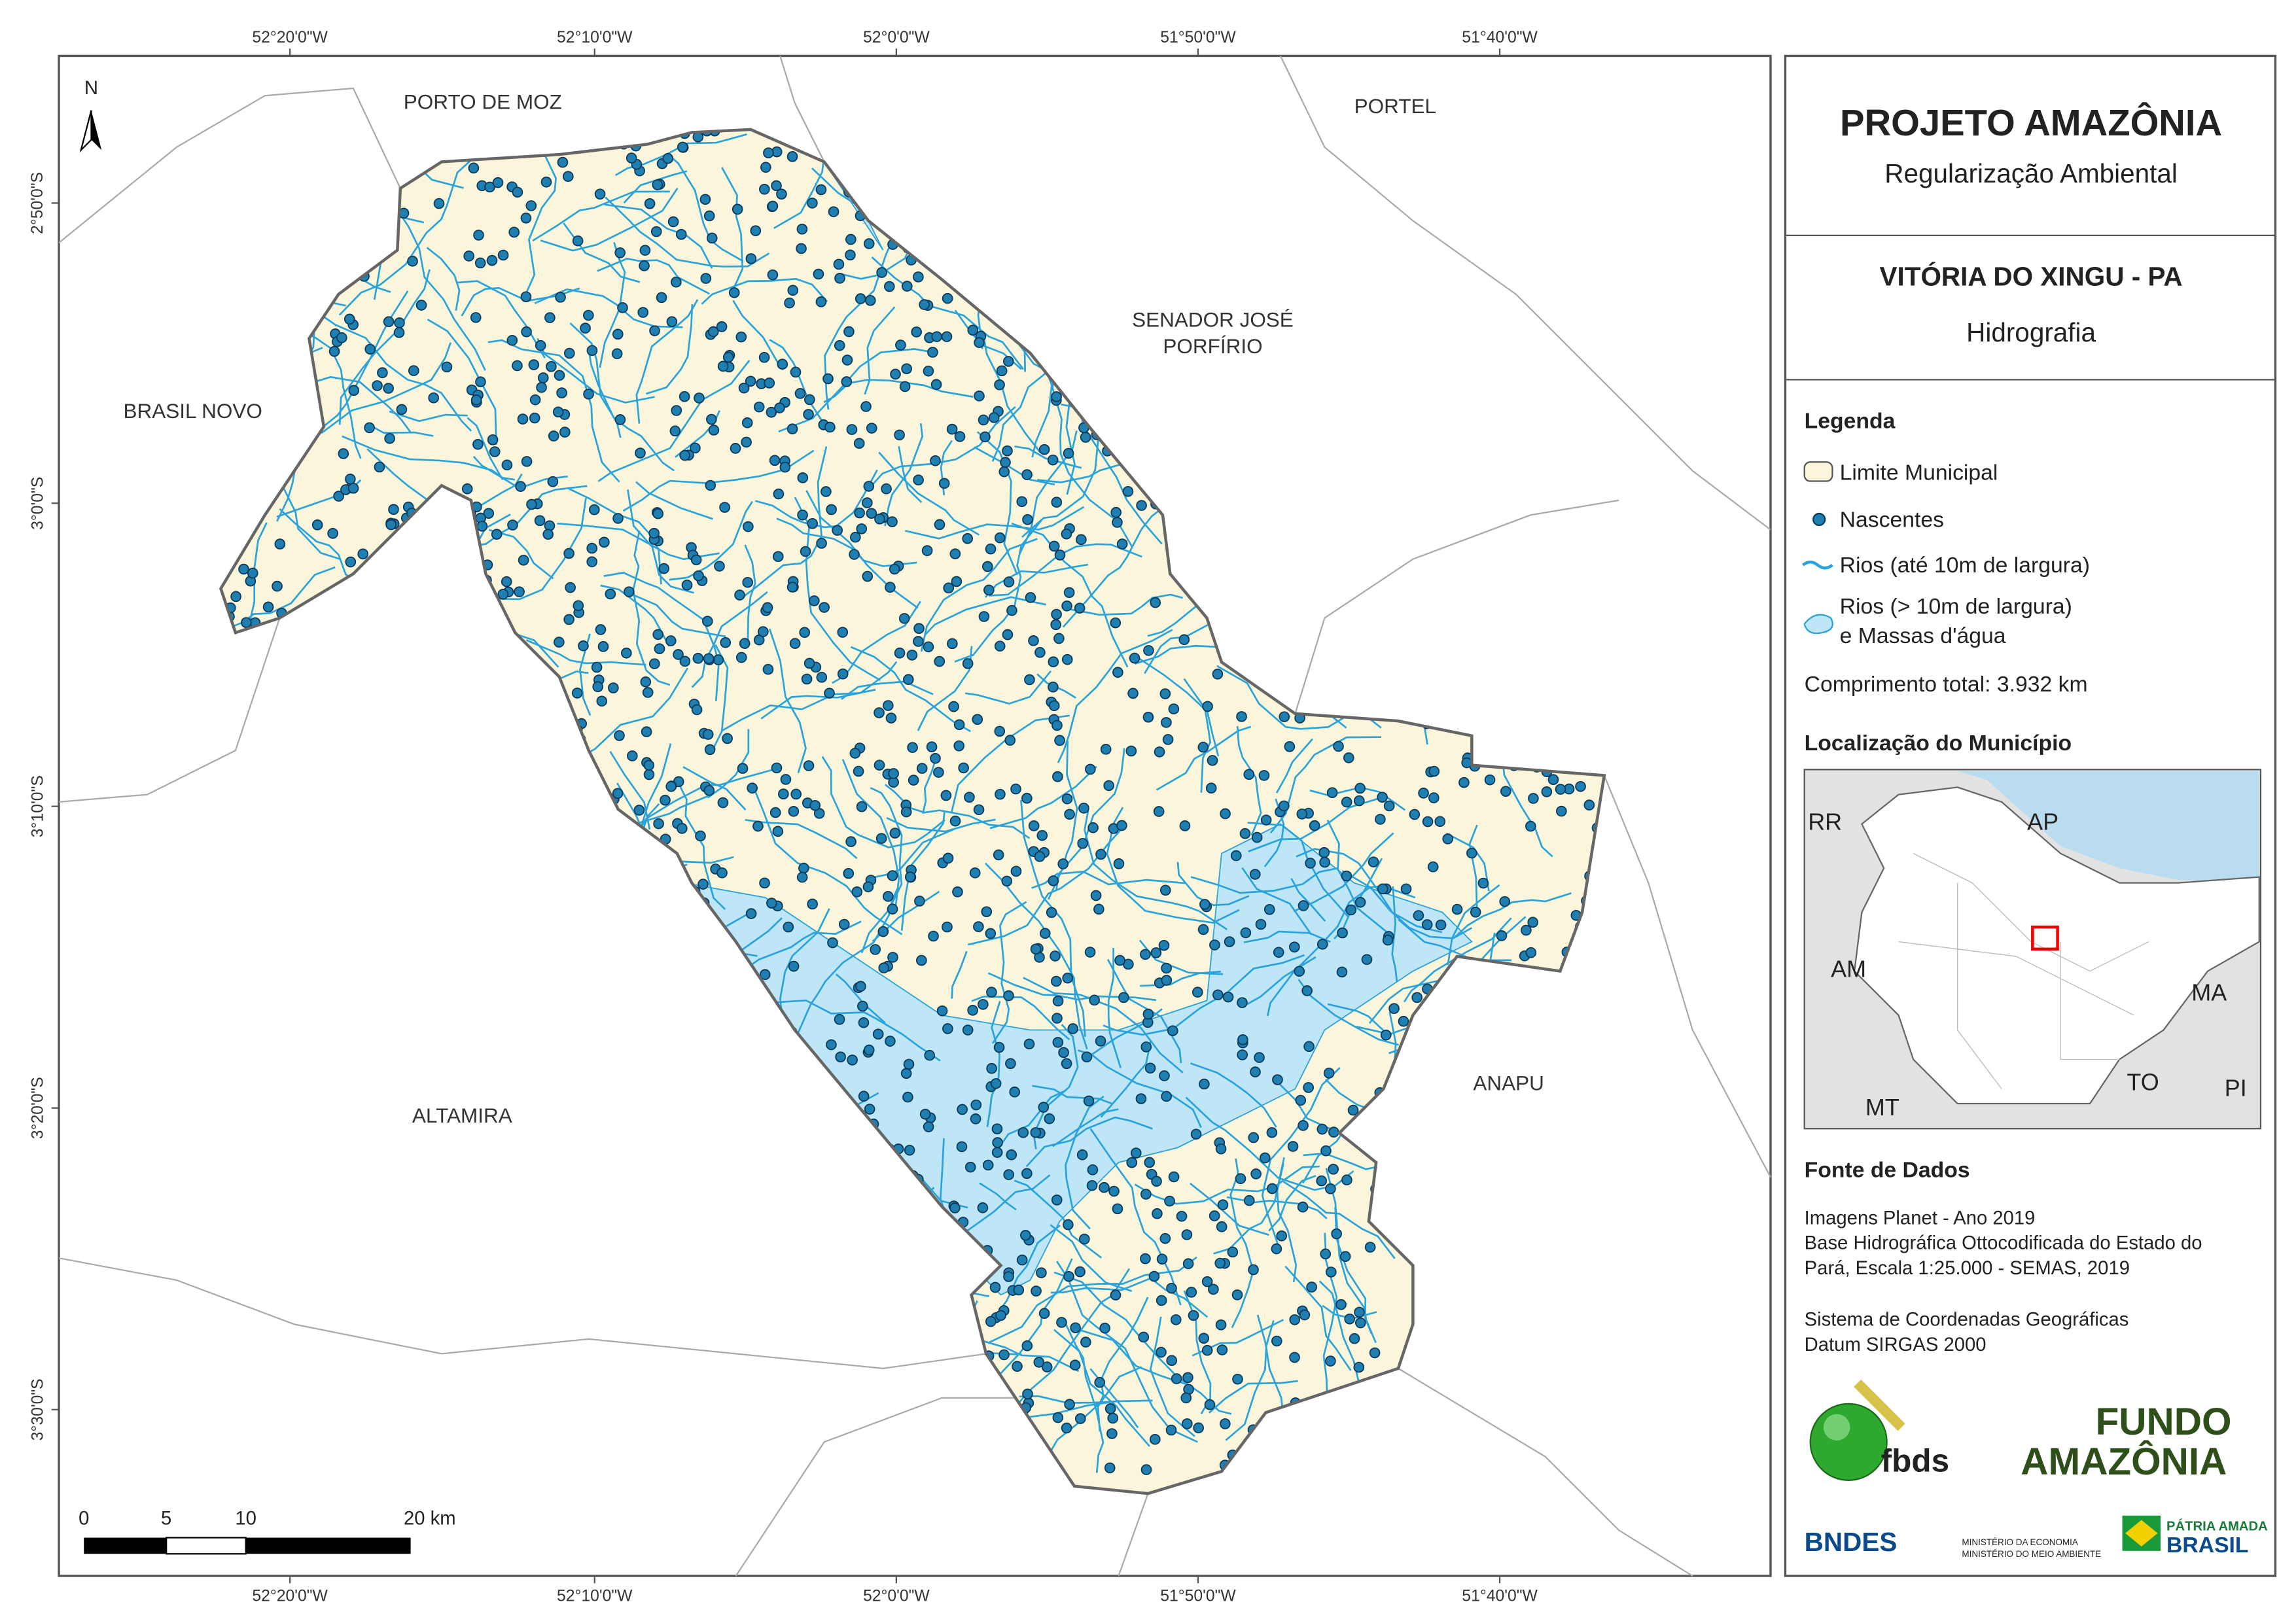  Describe the element at coordinates (896, 38) in the screenshot. I see `longitude-label: 52°0'0"W` at that location.